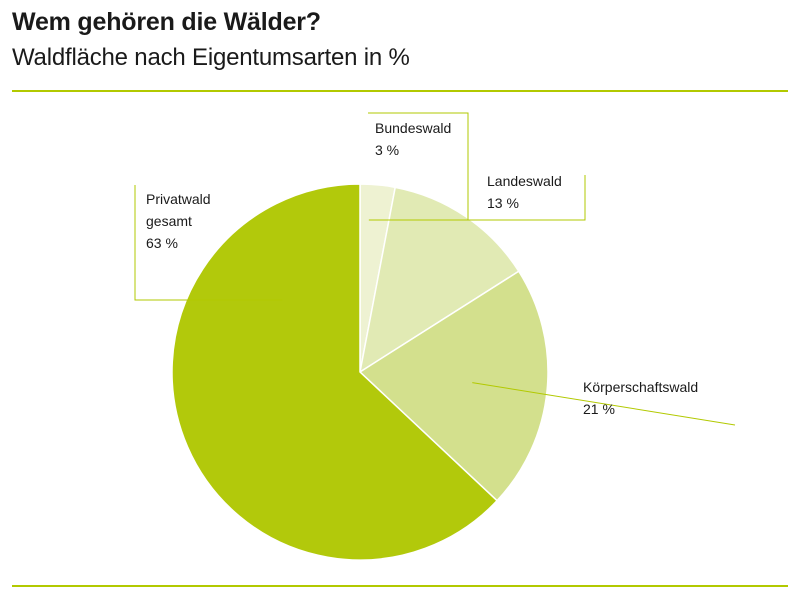 This screenshot has width=800, height=600. I want to click on chart-title: Wem gehören die Wälder?, so click(166, 22).